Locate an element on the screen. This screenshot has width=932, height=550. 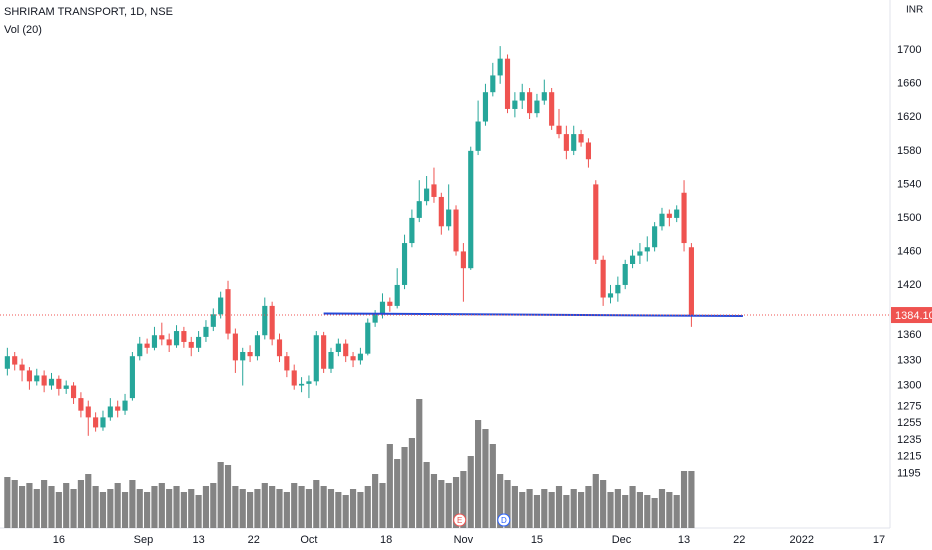
x-tick-label: 18 is located at coordinates (386, 540).